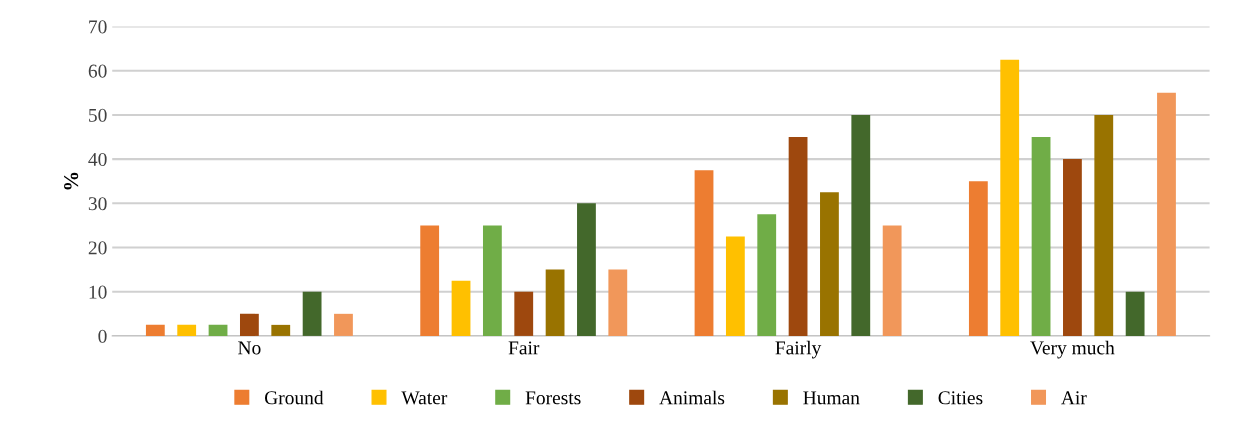 This screenshot has height=442, width=1247. Describe the element at coordinates (98, 115) in the screenshot. I see `y-tick-label: 50` at that location.